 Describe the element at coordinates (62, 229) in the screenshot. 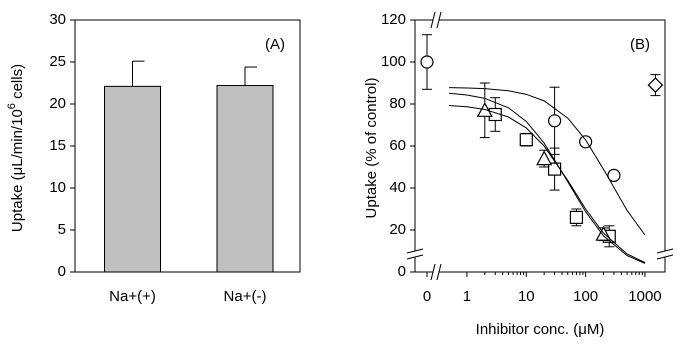

I see `y-tick-label: 5` at that location.